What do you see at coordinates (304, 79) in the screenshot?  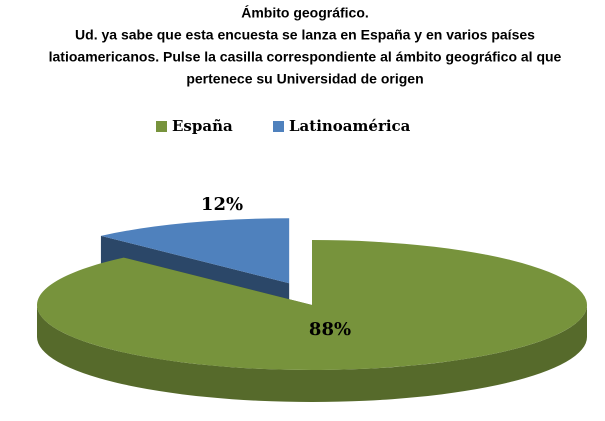 I see `chart-title: pertenece su Universidad de origen` at bounding box center [304, 79].